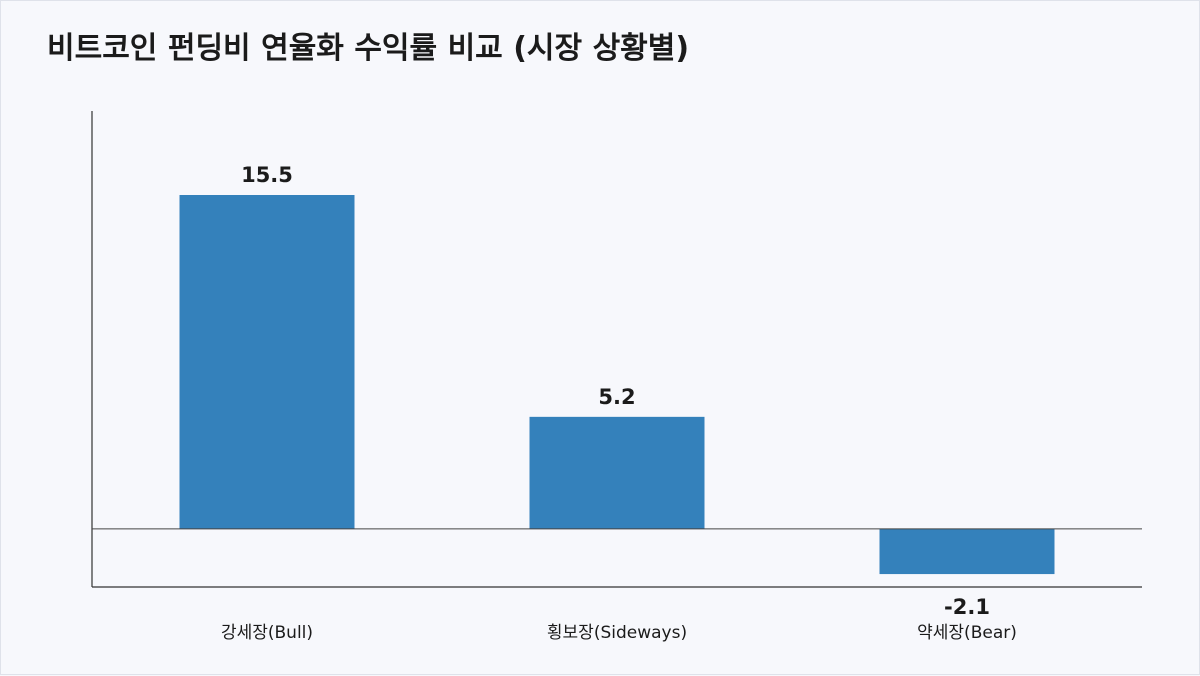  What do you see at coordinates (617, 633) in the screenshot?
I see `category-label-1: 횡보장(Sideways)` at bounding box center [617, 633].